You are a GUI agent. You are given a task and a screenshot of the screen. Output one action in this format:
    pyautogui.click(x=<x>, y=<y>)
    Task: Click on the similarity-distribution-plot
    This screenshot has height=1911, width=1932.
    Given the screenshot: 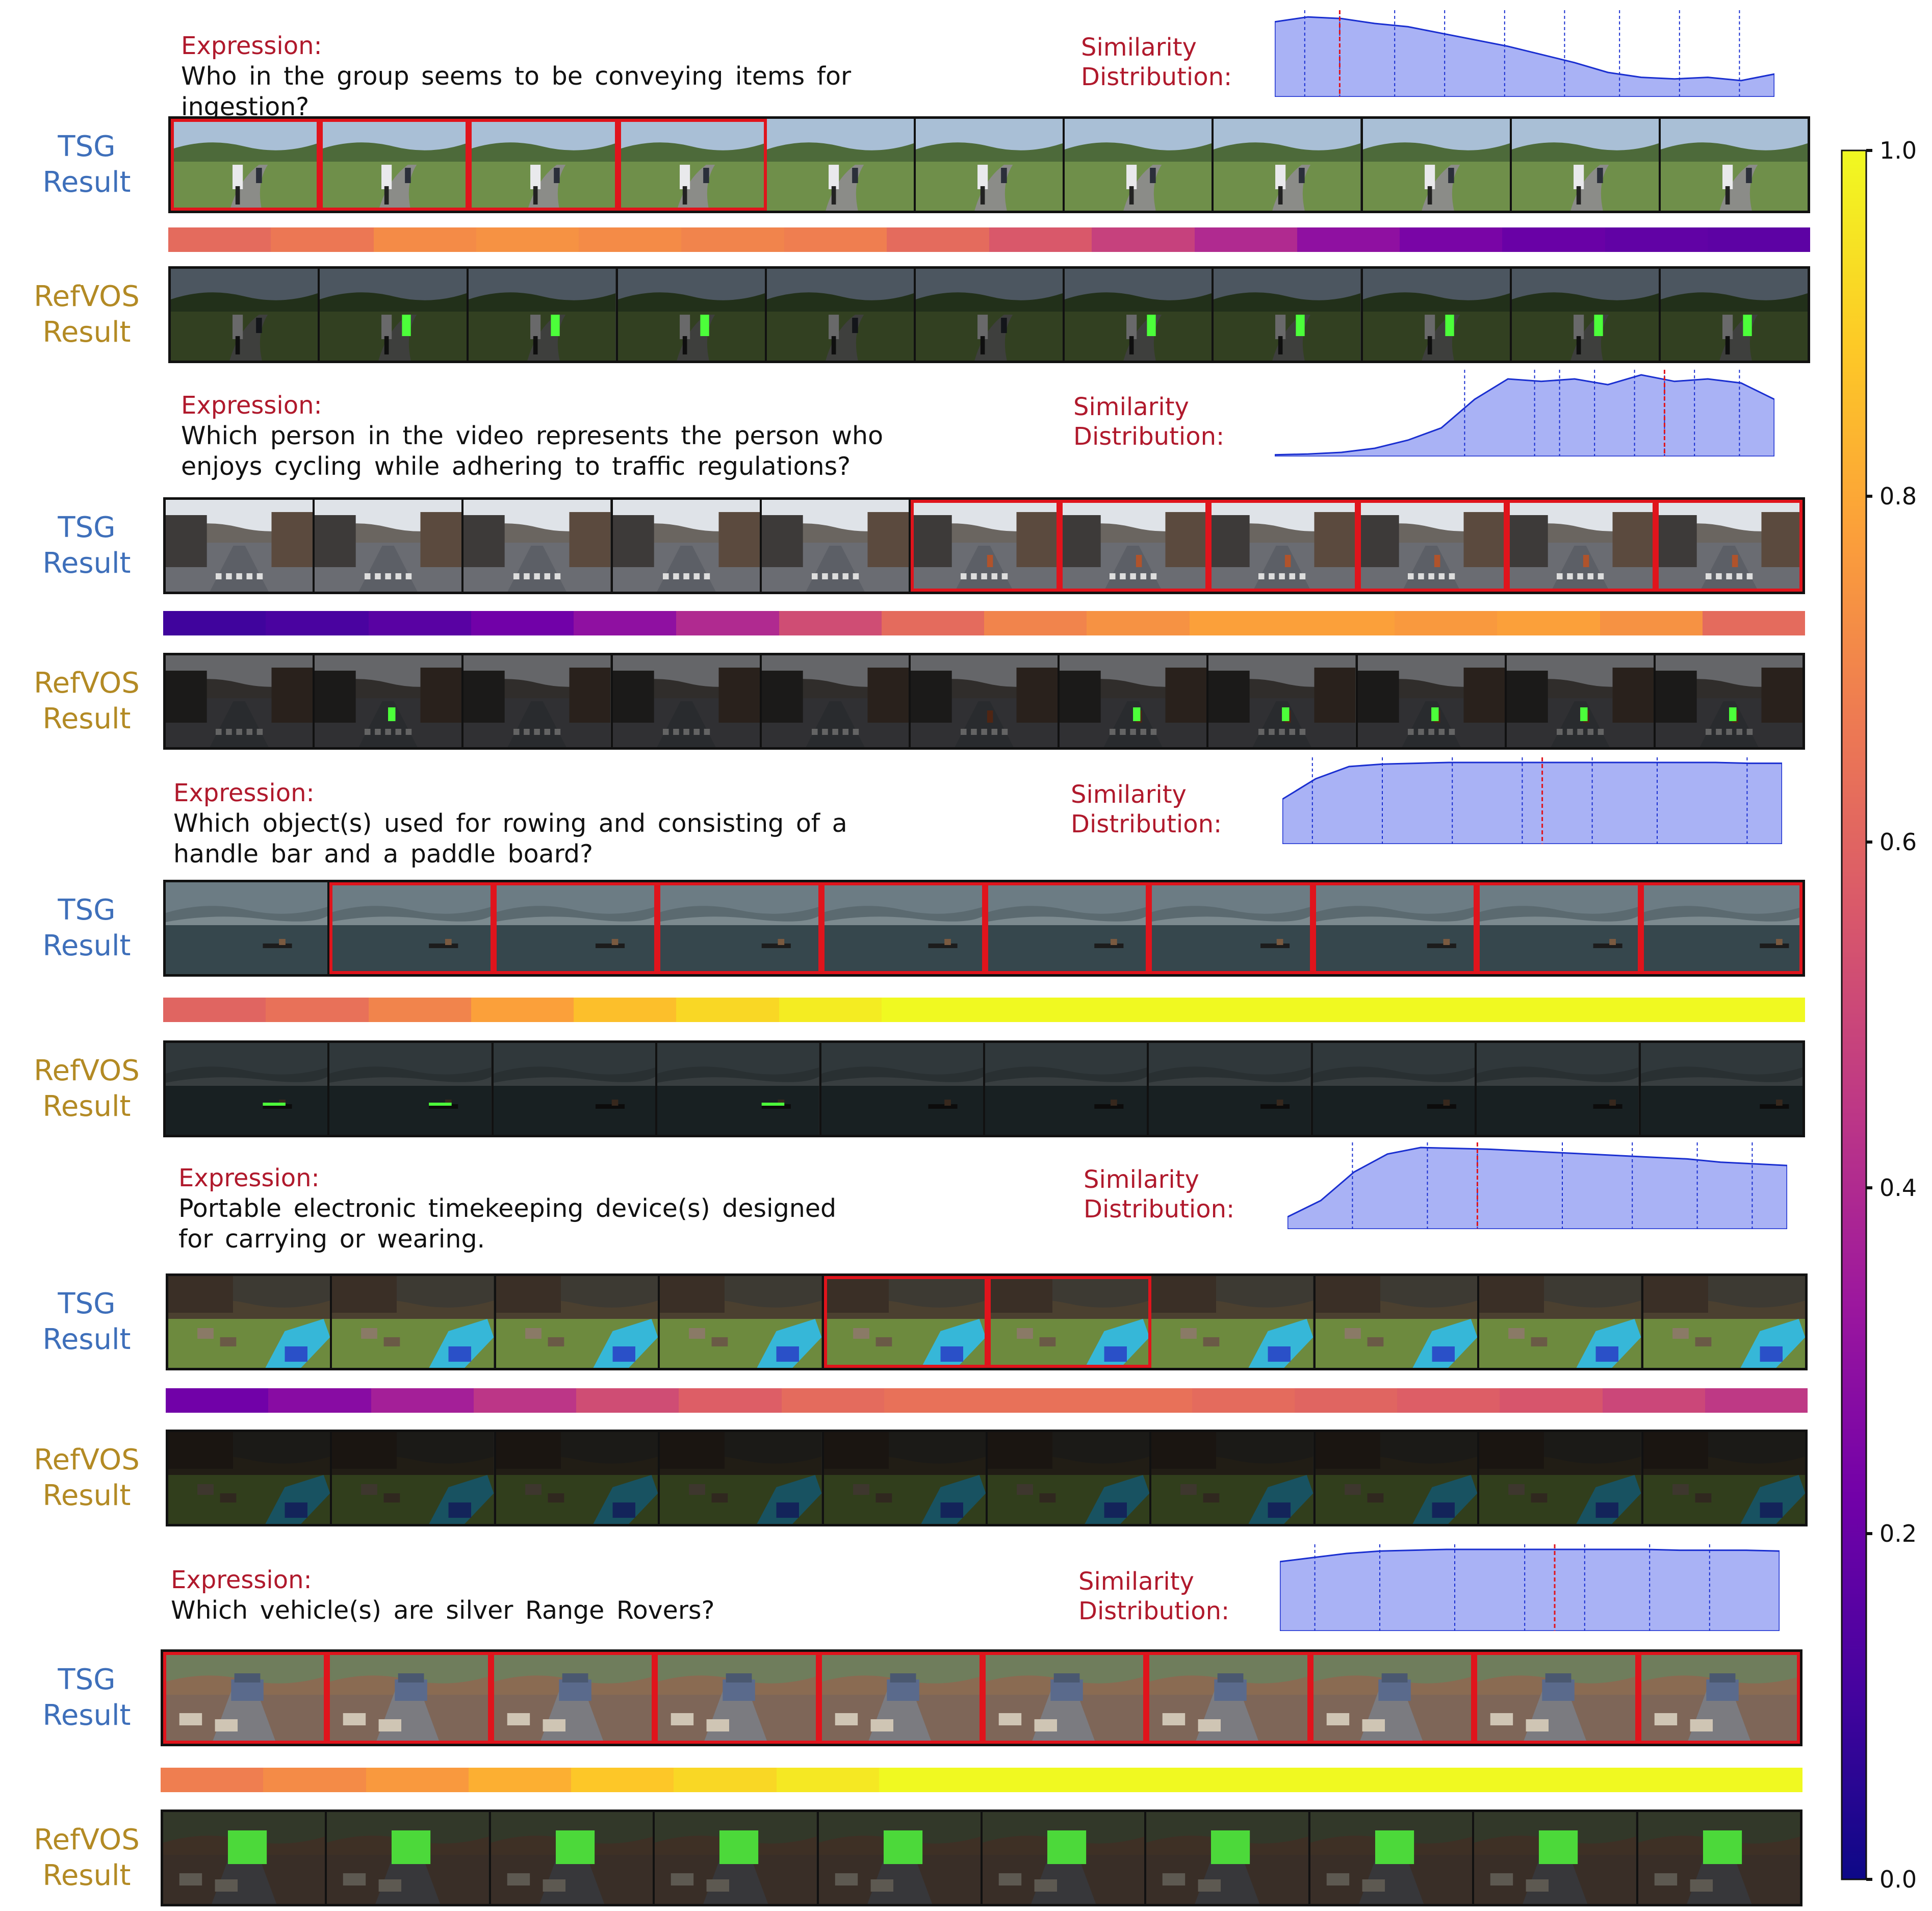 What is the action you would take?
    pyautogui.click(x=1524, y=413)
    